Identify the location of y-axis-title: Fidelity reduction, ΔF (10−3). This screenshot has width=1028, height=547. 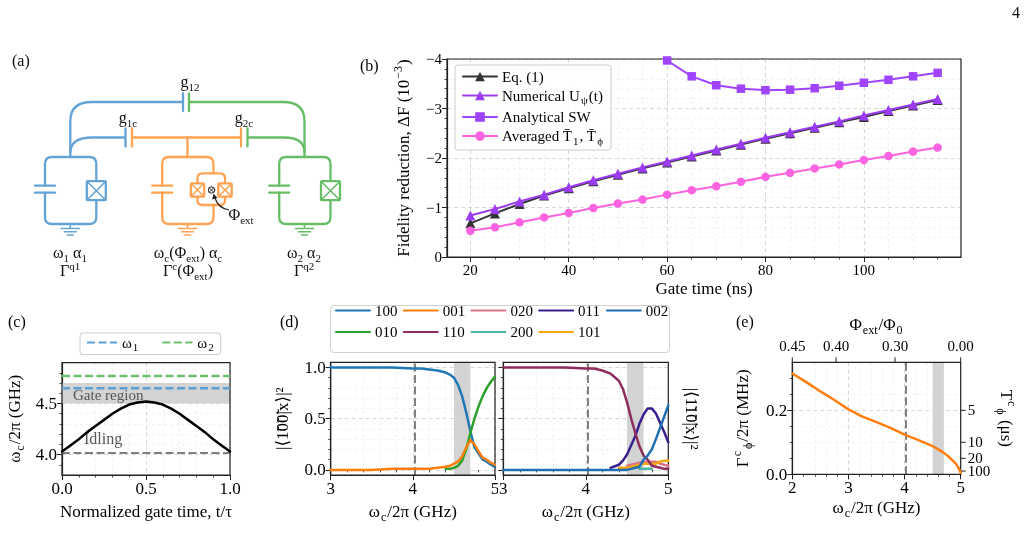
(402, 158).